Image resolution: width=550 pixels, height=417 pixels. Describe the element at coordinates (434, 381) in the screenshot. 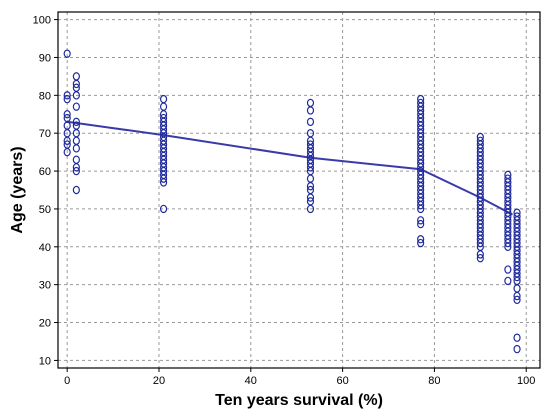

I see `x-tick-label: 80` at that location.